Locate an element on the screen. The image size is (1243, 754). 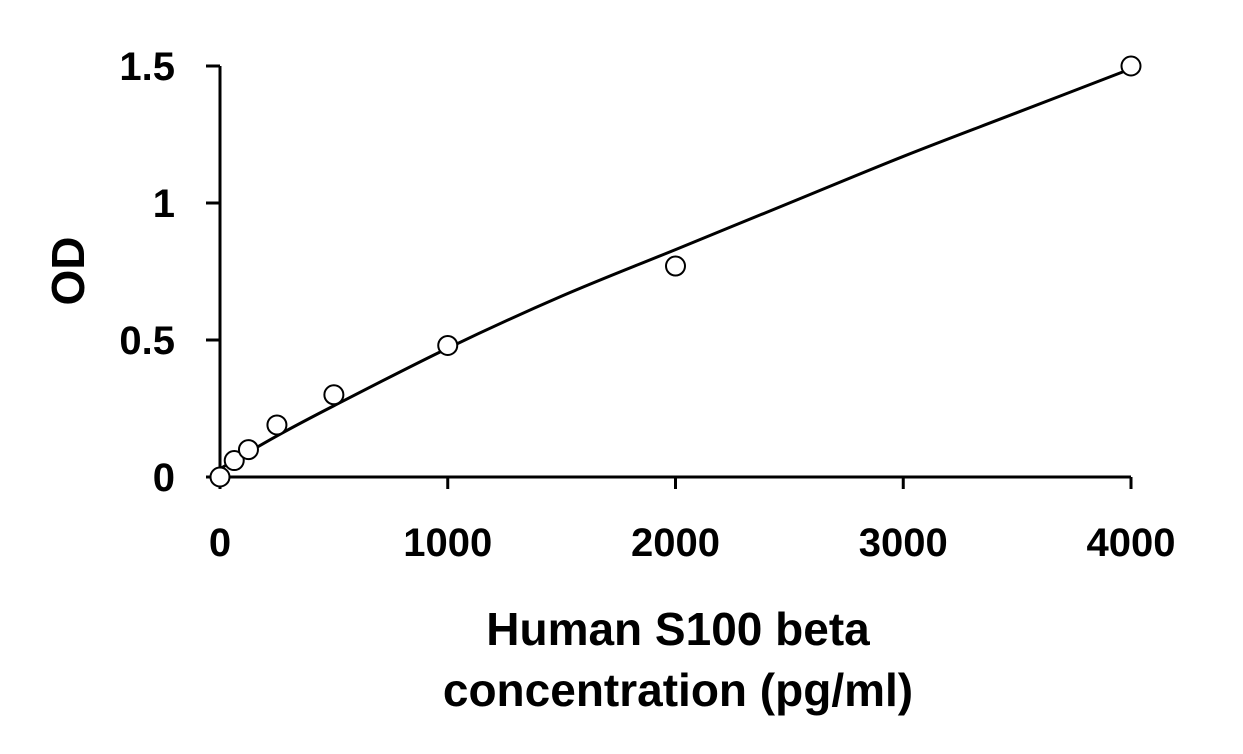
x-tick-label: 0 is located at coordinates (220, 543).